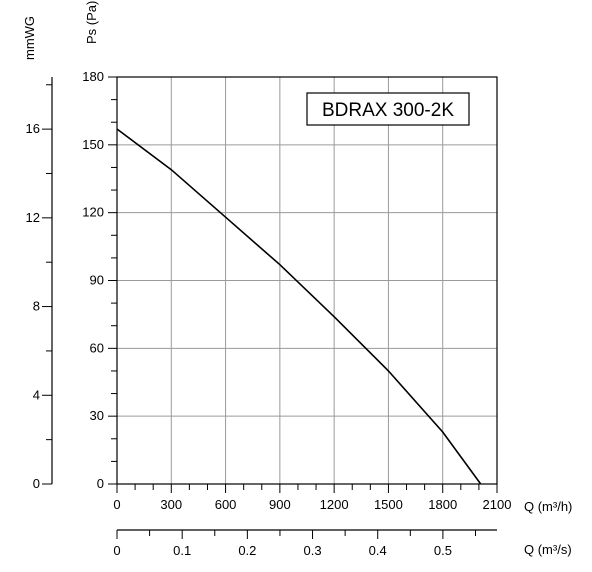 This screenshot has width=592, height=572. I want to click on y-tick-label: 120, so click(93, 212).